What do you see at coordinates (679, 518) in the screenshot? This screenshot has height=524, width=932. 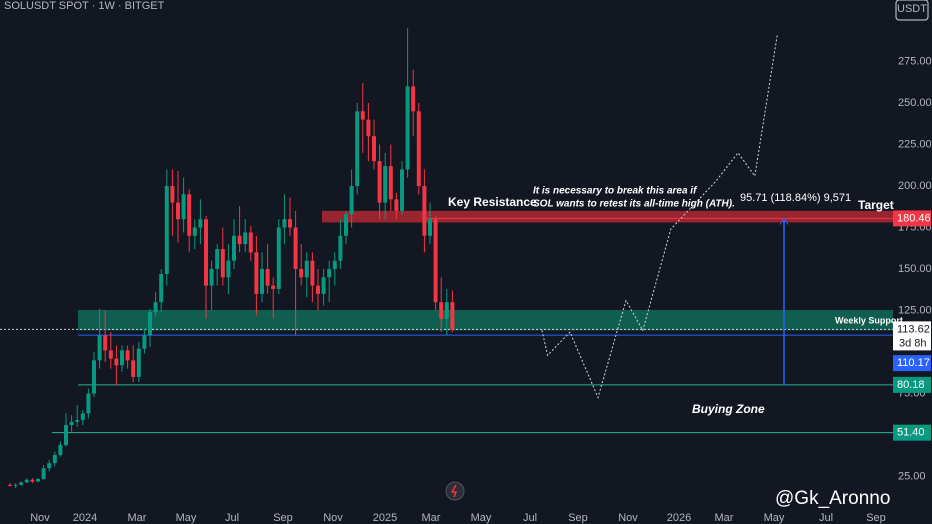 I see `x-tick-label: 2026` at bounding box center [679, 518].